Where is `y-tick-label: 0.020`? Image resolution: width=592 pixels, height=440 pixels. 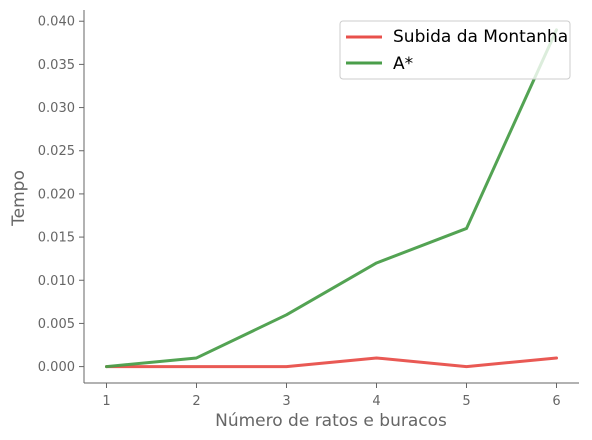
y-tick-label: 0.020 is located at coordinates (56, 194).